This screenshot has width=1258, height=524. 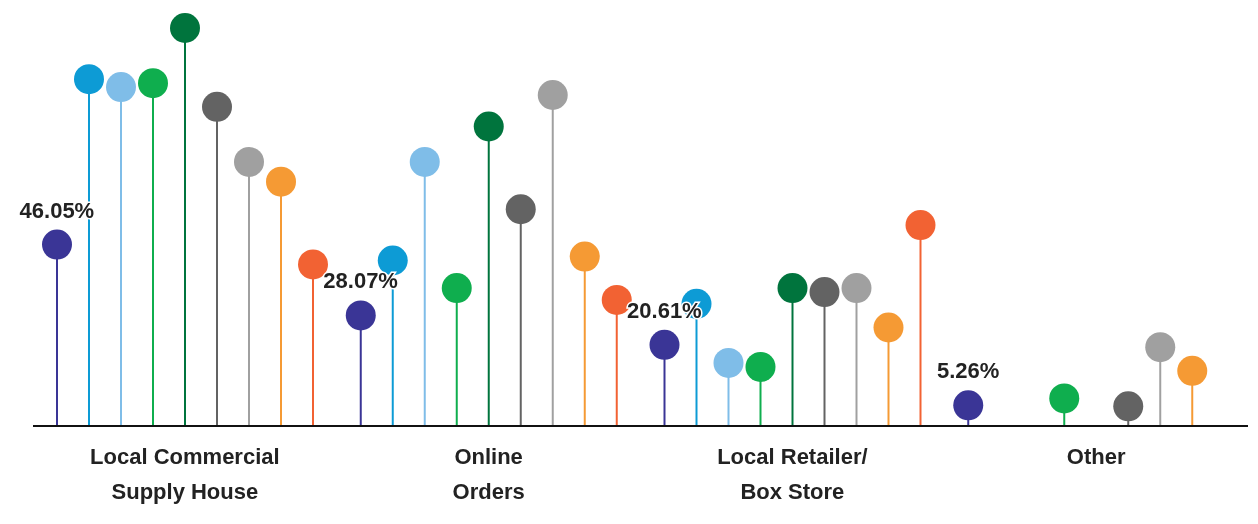 I want to click on x-tick-label: Other, so click(x=1096, y=456).